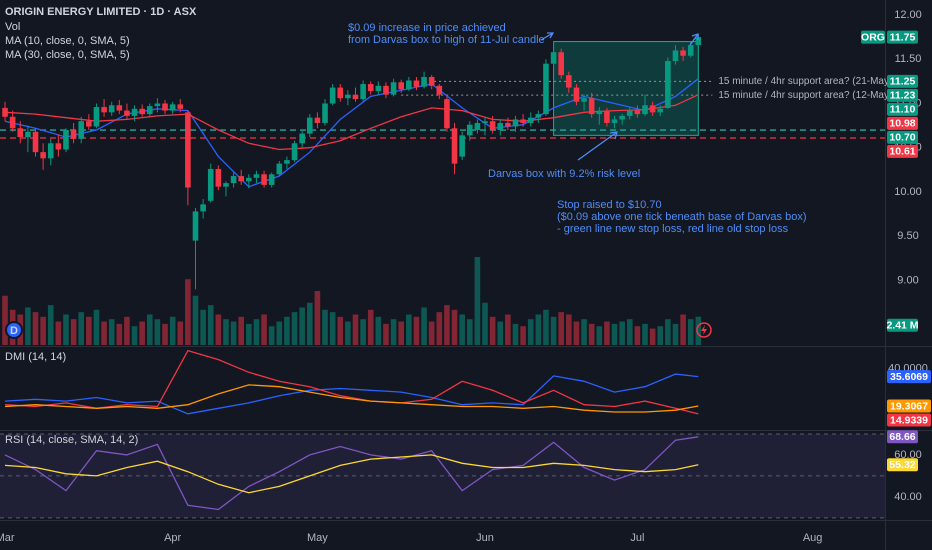  What do you see at coordinates (903, 110) in the screenshot?
I see `price-tag-label: 11.10` at bounding box center [903, 110].